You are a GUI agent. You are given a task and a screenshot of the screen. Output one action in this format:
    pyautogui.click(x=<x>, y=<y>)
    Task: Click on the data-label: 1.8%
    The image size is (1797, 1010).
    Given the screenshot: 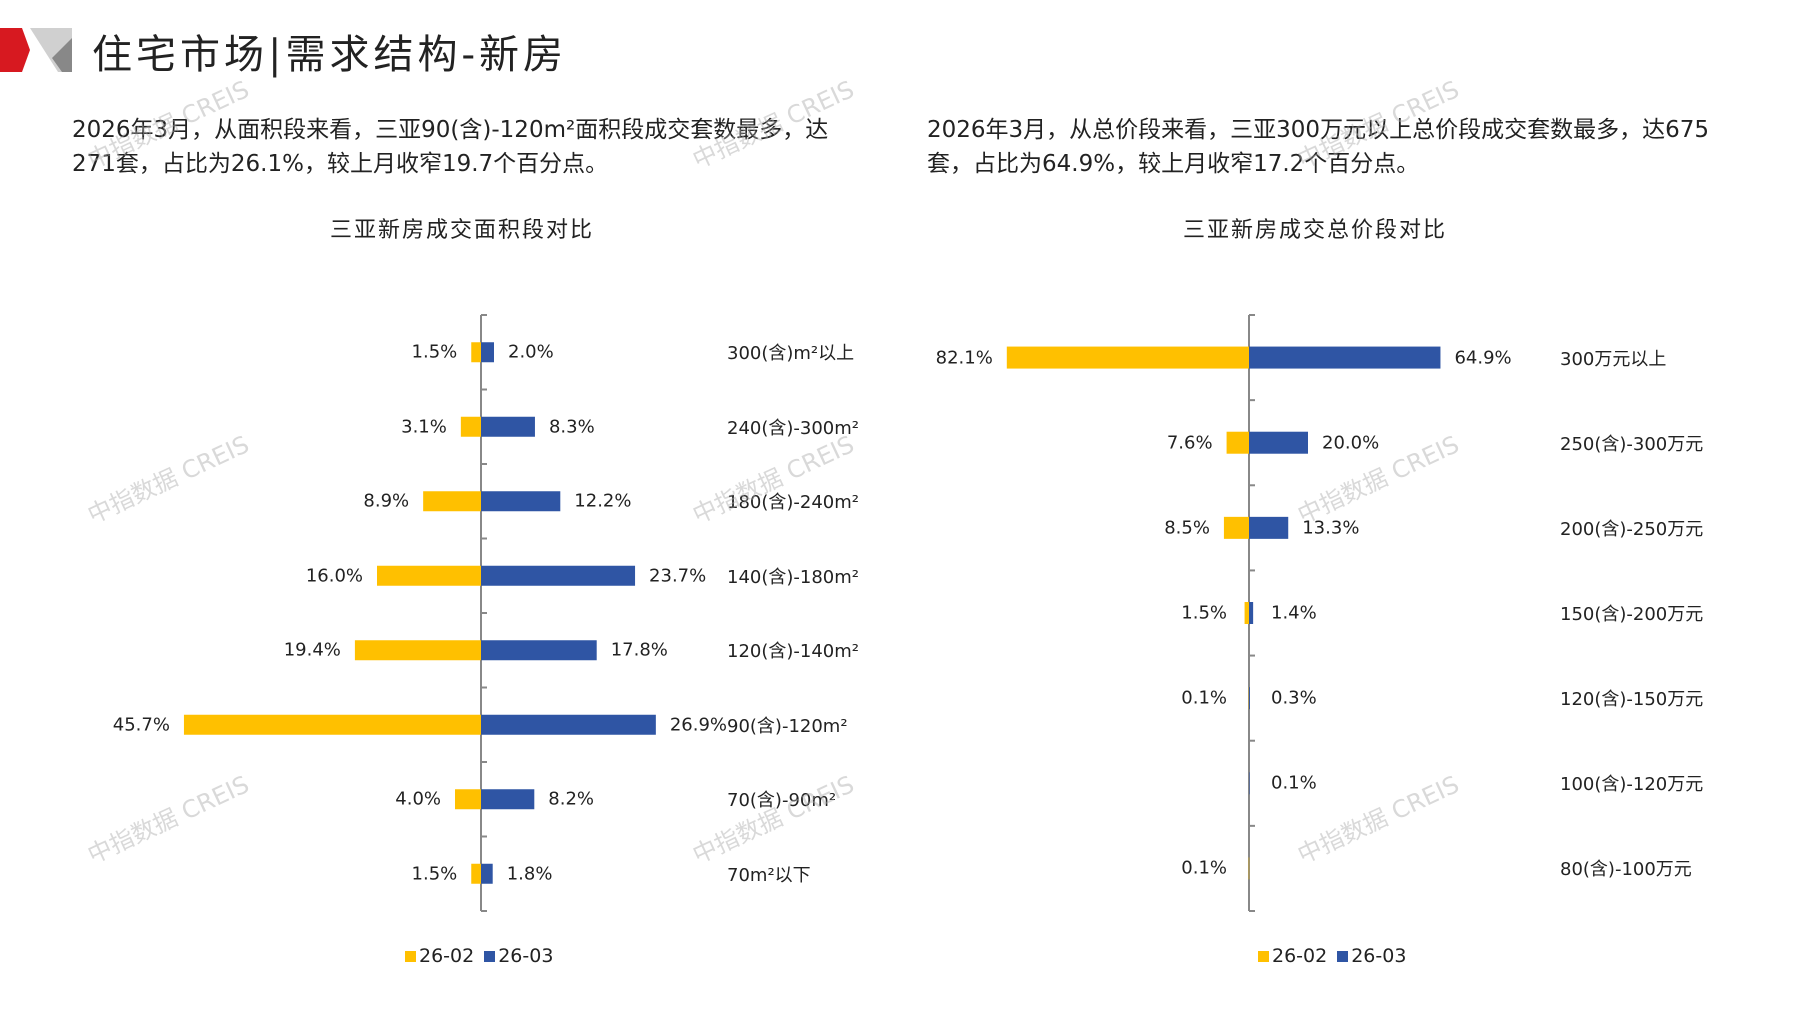 What is the action you would take?
    pyautogui.click(x=529, y=874)
    